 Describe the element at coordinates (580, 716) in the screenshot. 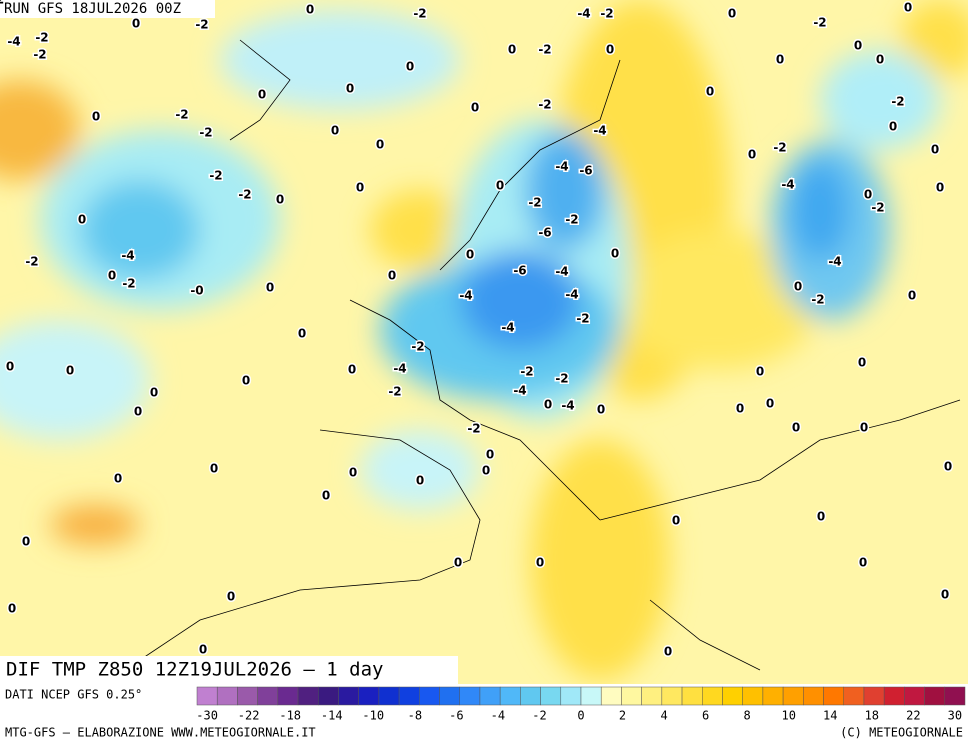

I see `colorbar-label: 0` at that location.